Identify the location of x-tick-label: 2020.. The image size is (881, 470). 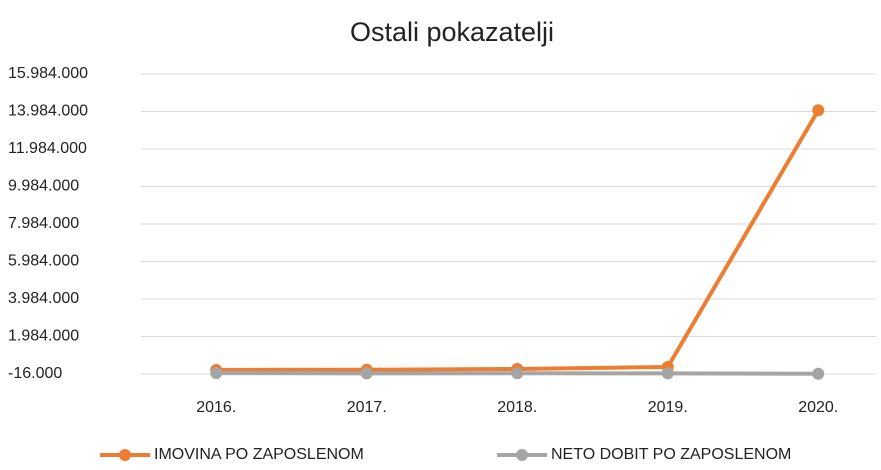
(818, 407).